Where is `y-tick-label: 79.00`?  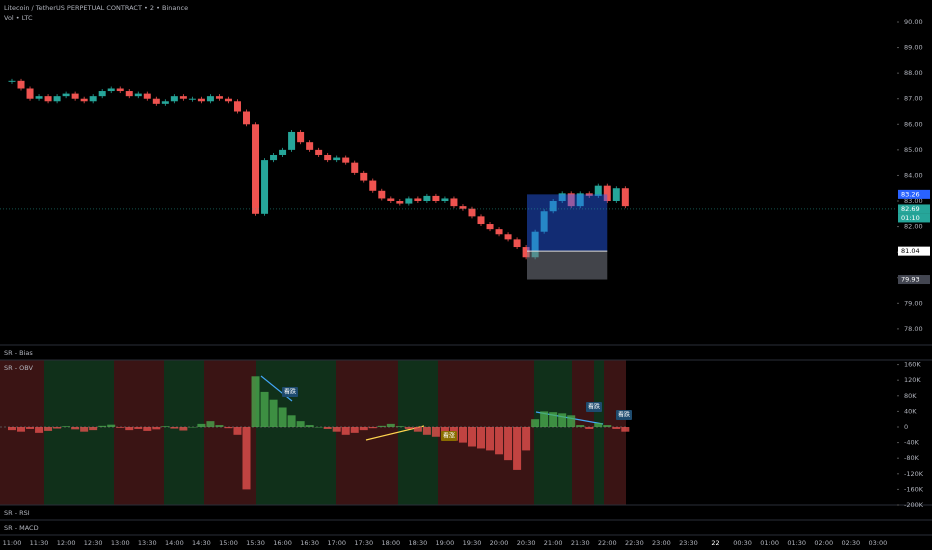 y-tick-label: 79.00 is located at coordinates (913, 303).